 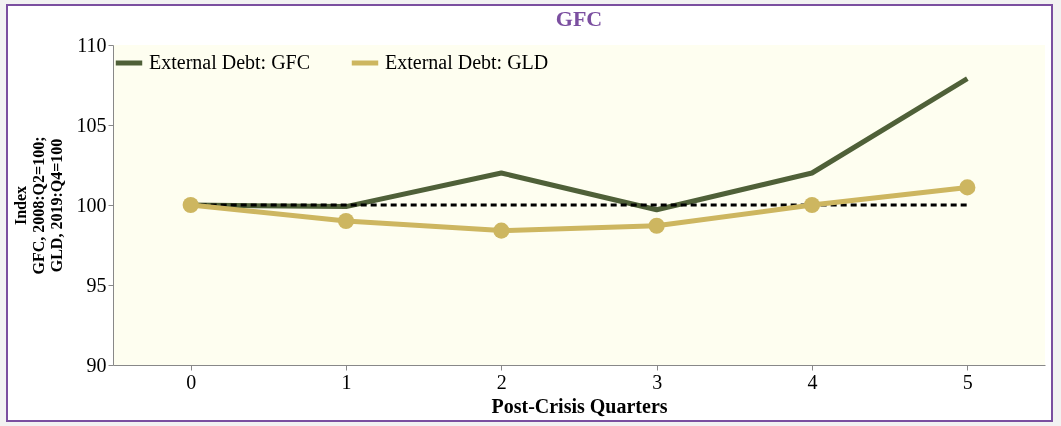 I want to click on y-tick-label: 90, so click(x=96, y=364).